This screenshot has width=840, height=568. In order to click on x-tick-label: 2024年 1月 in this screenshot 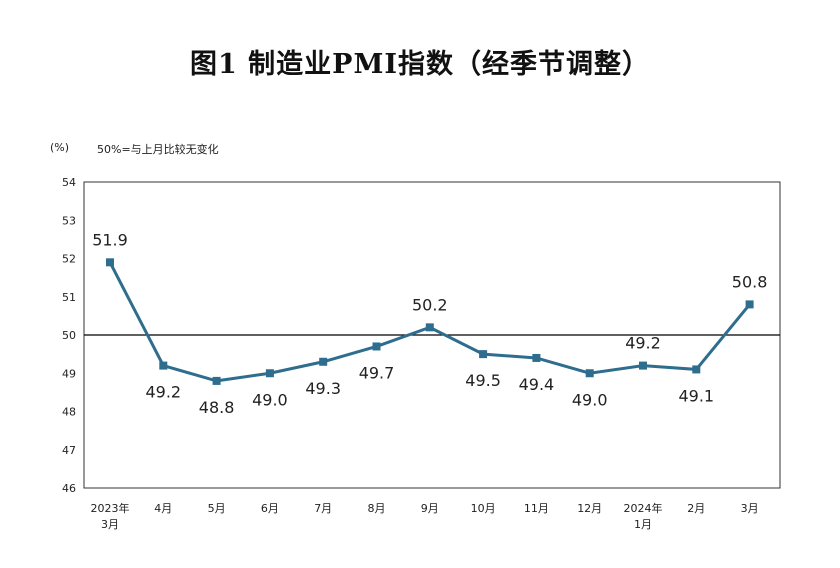, I will do `click(643, 516)`.